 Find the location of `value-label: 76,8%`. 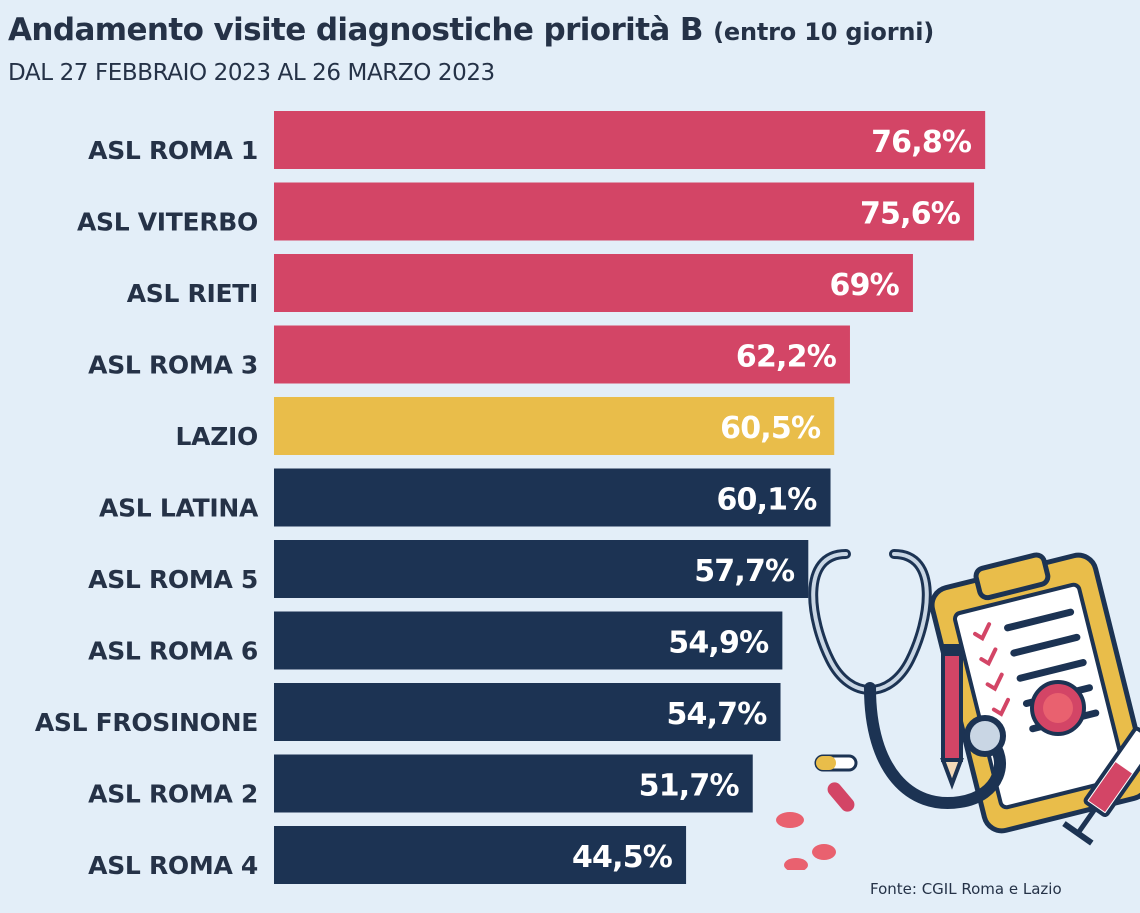

value-label: 76,8% is located at coordinates (921, 142).